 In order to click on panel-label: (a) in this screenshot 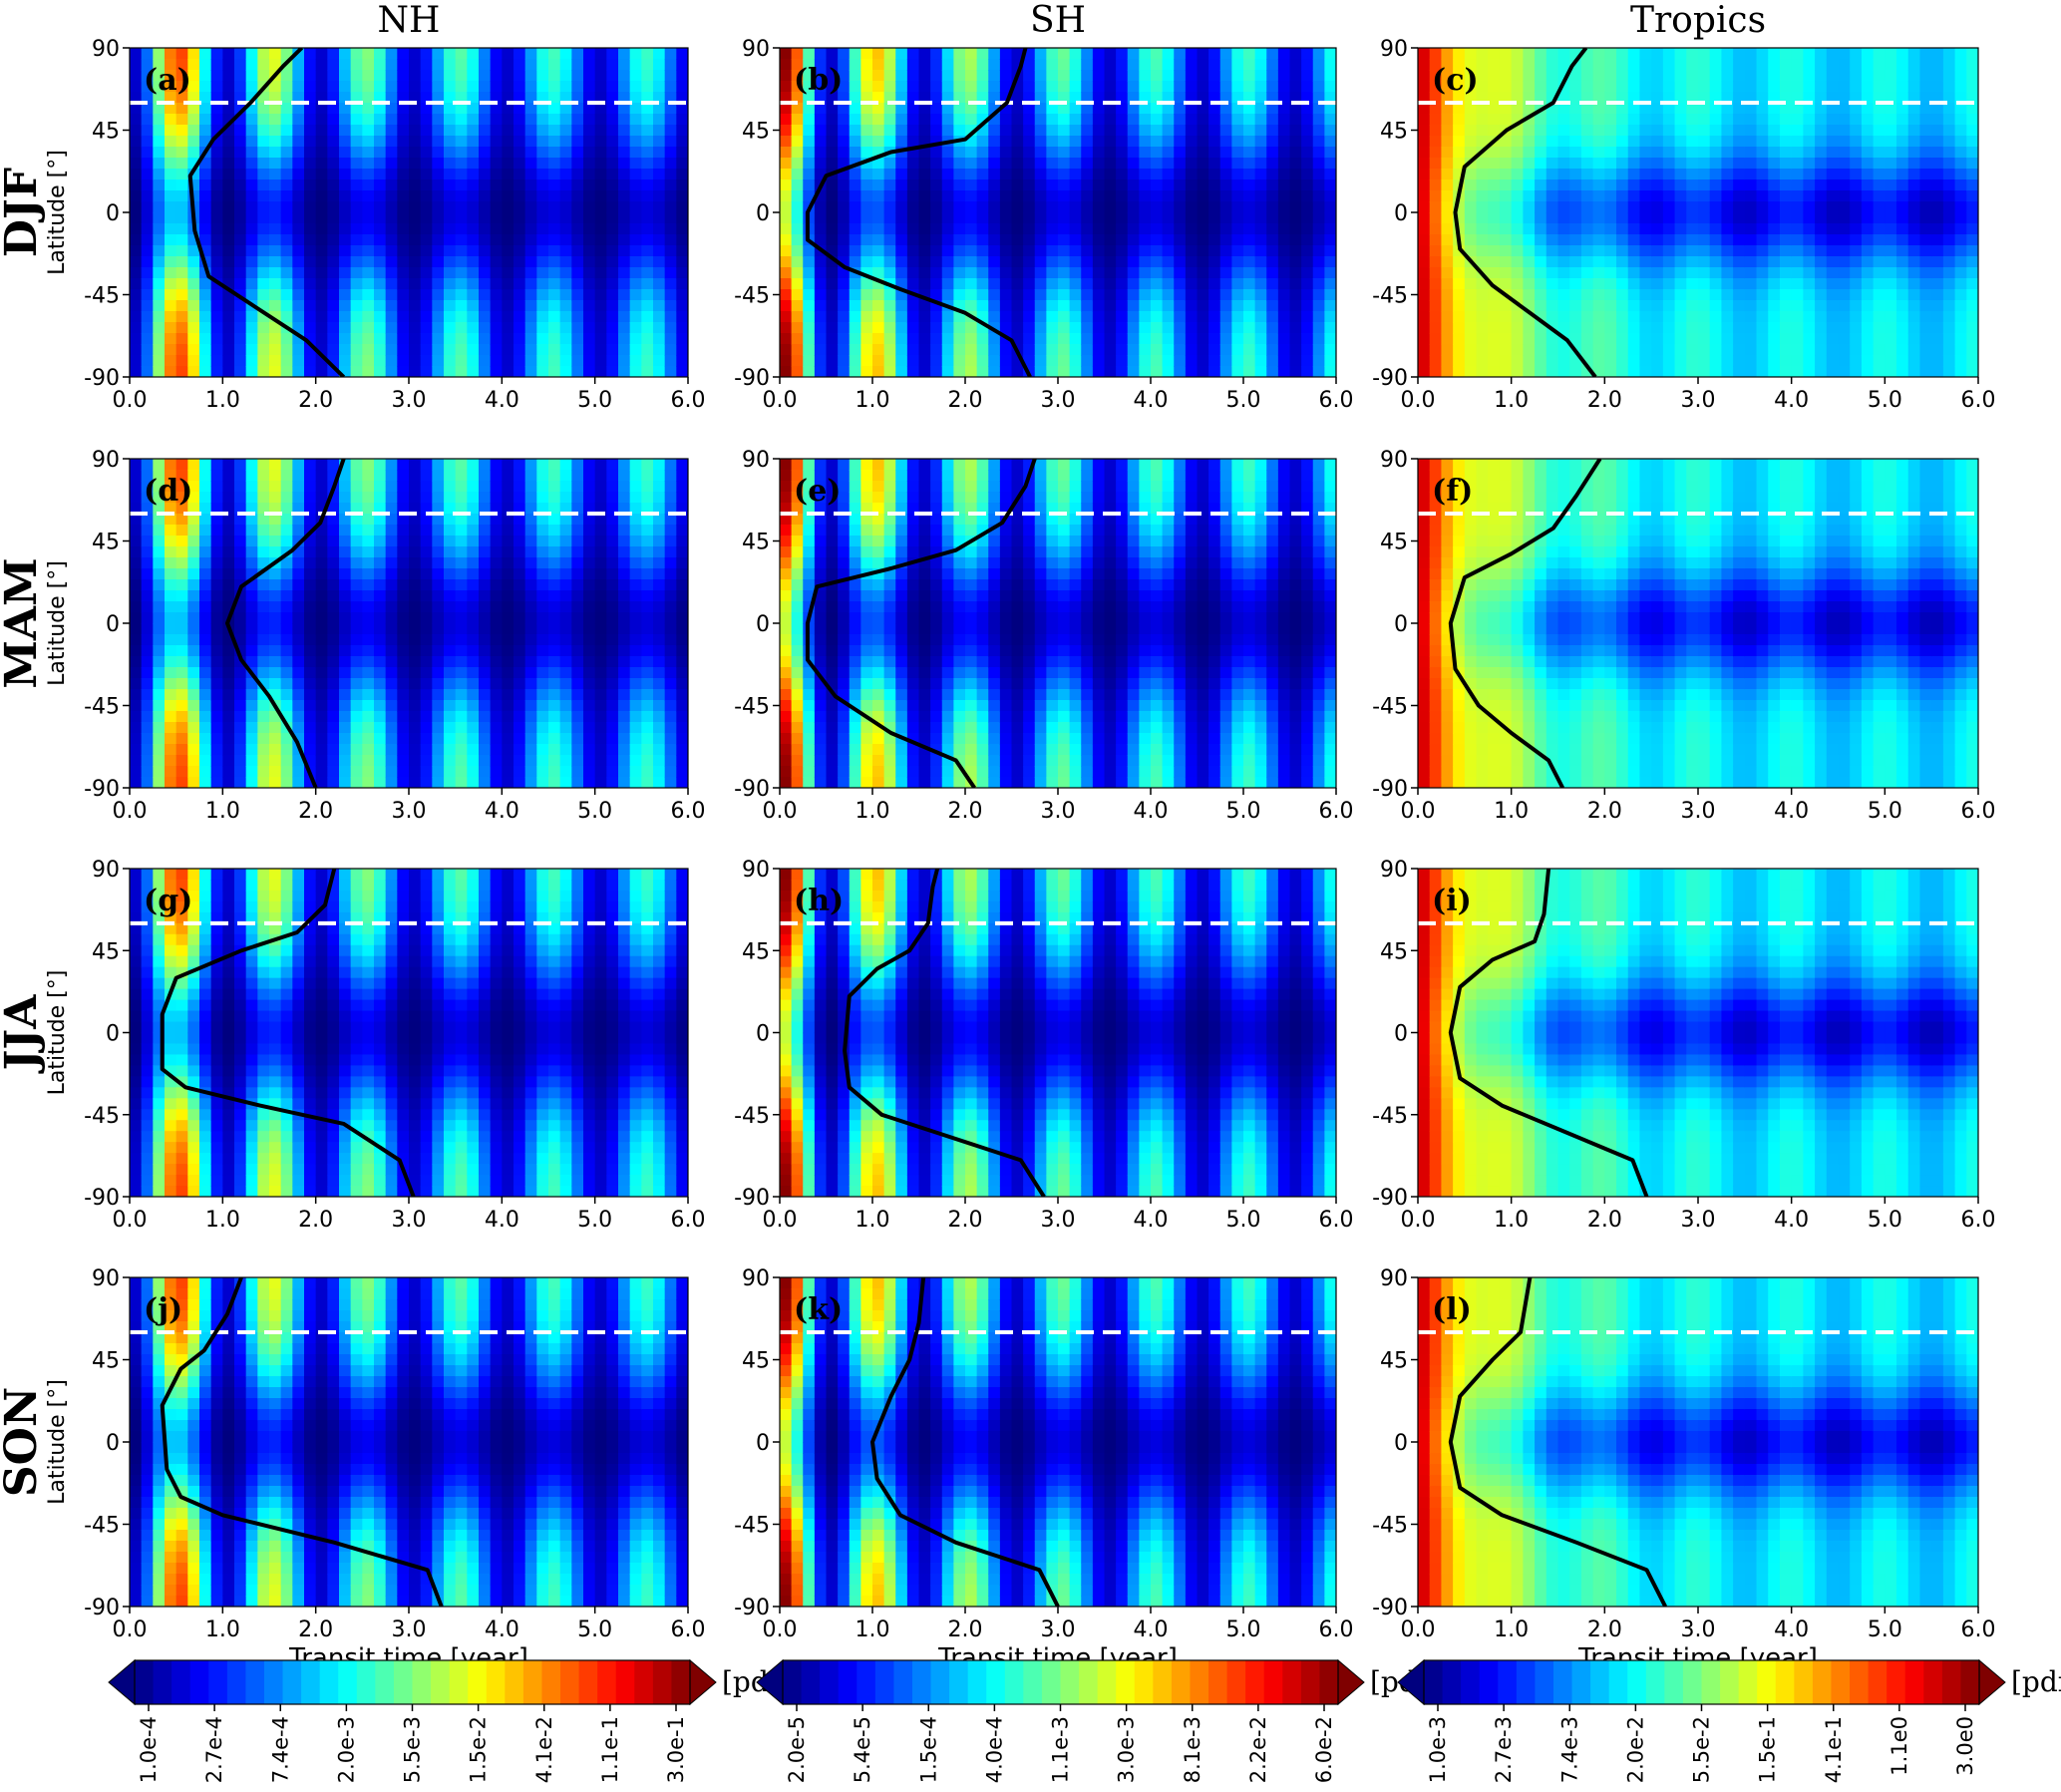, I will do `click(167, 80)`.